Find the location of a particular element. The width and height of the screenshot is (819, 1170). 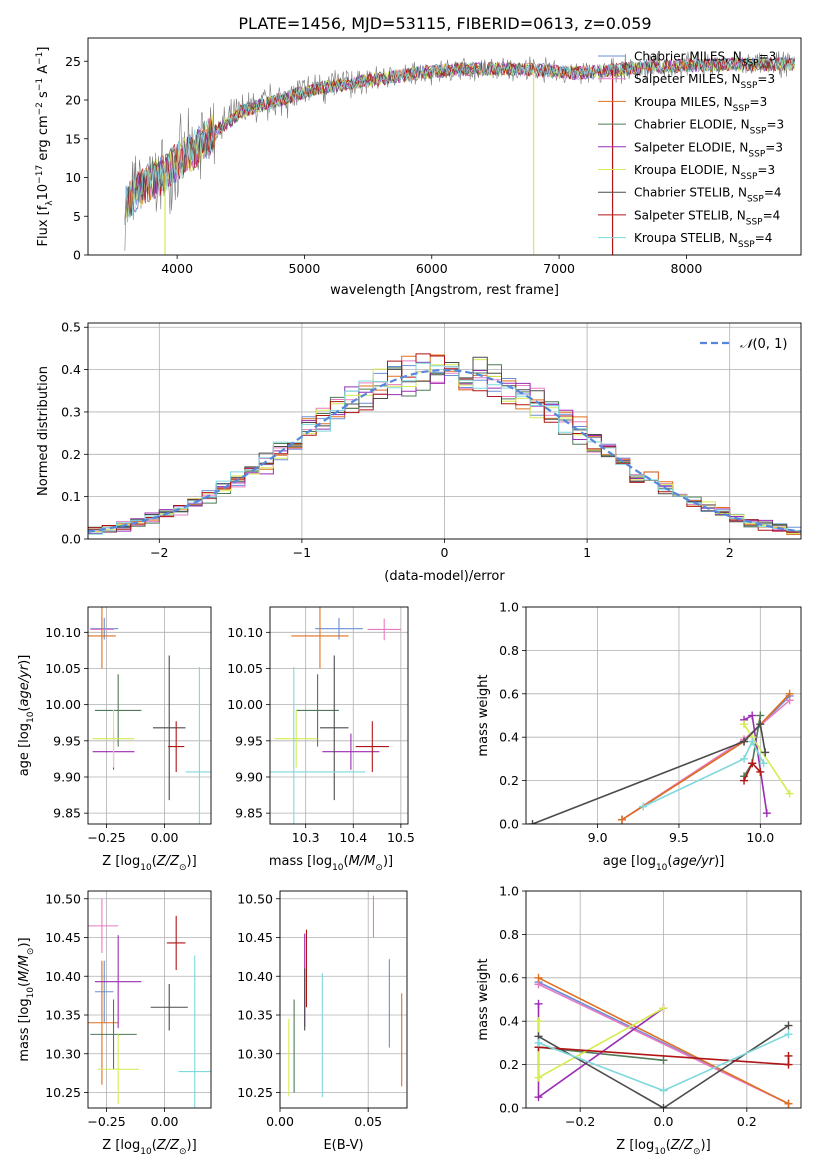

age-vs-Z-ylabel: age [log10(age/yr)] is located at coordinates (26, 716).